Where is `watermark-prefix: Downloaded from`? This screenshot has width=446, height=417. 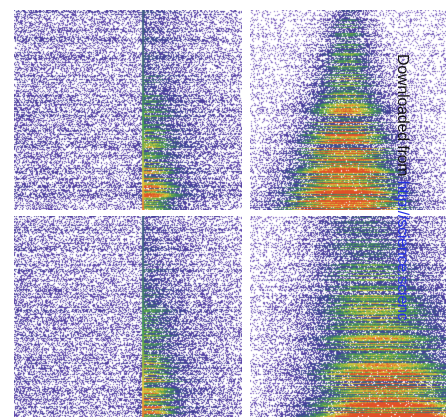 watermark-prefix: Downloaded from is located at coordinates (402, 117).